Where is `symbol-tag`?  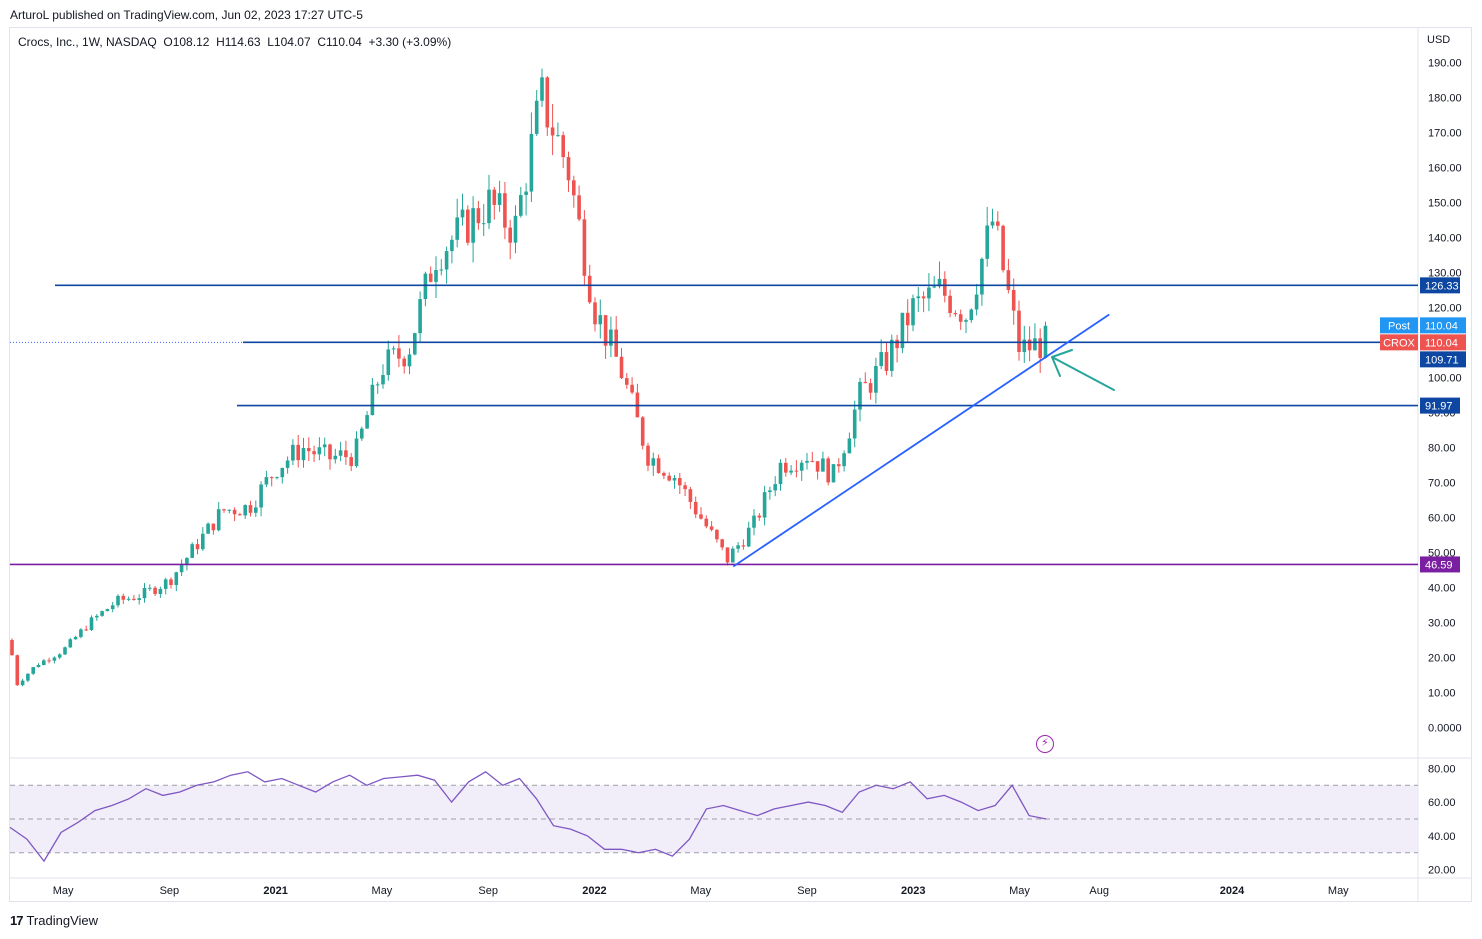 symbol-tag is located at coordinates (1399, 325).